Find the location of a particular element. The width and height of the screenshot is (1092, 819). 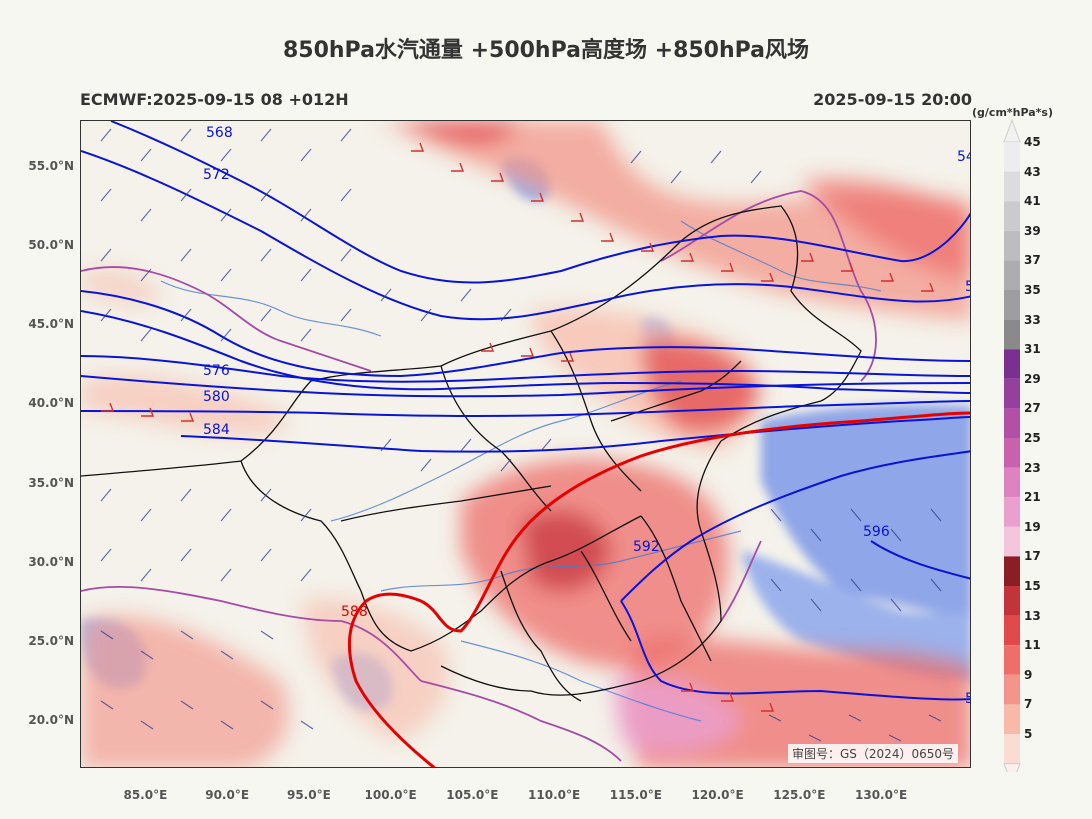

colorbar-level-label: 5 is located at coordinates (1028, 734).